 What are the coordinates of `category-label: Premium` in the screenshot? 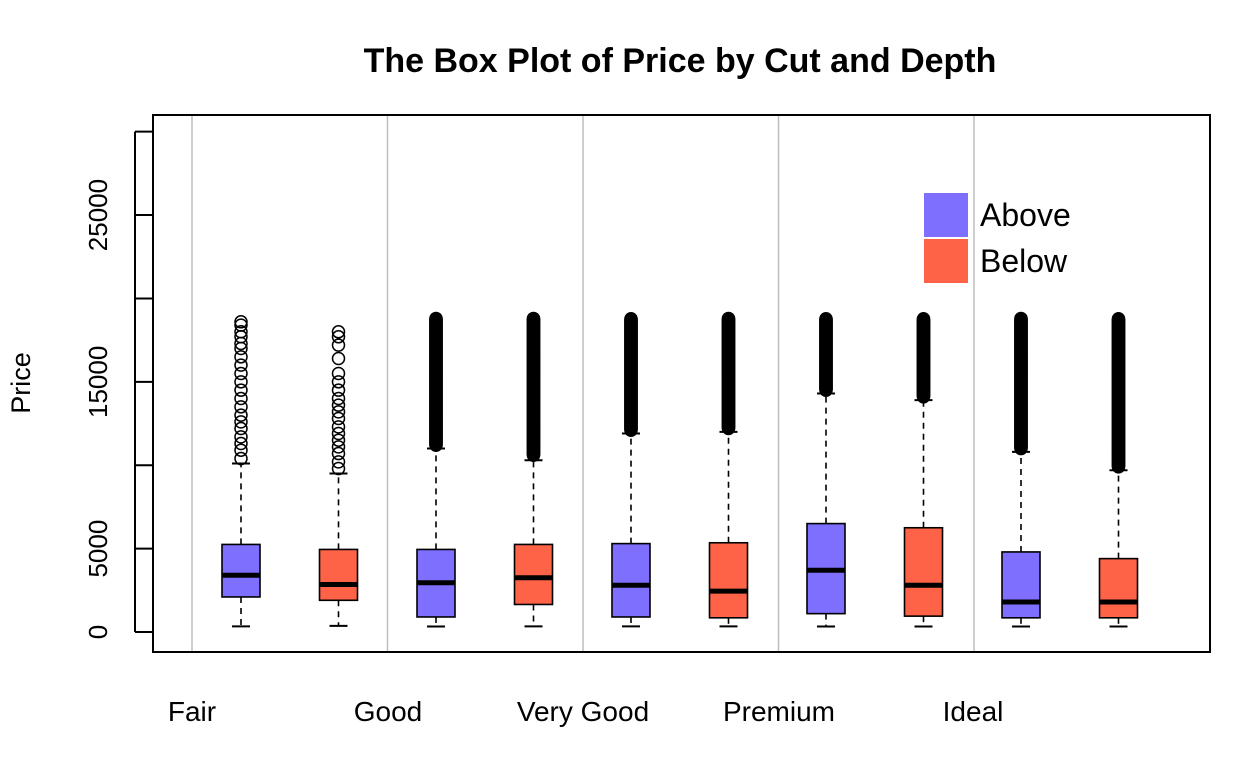 It's located at (779, 711).